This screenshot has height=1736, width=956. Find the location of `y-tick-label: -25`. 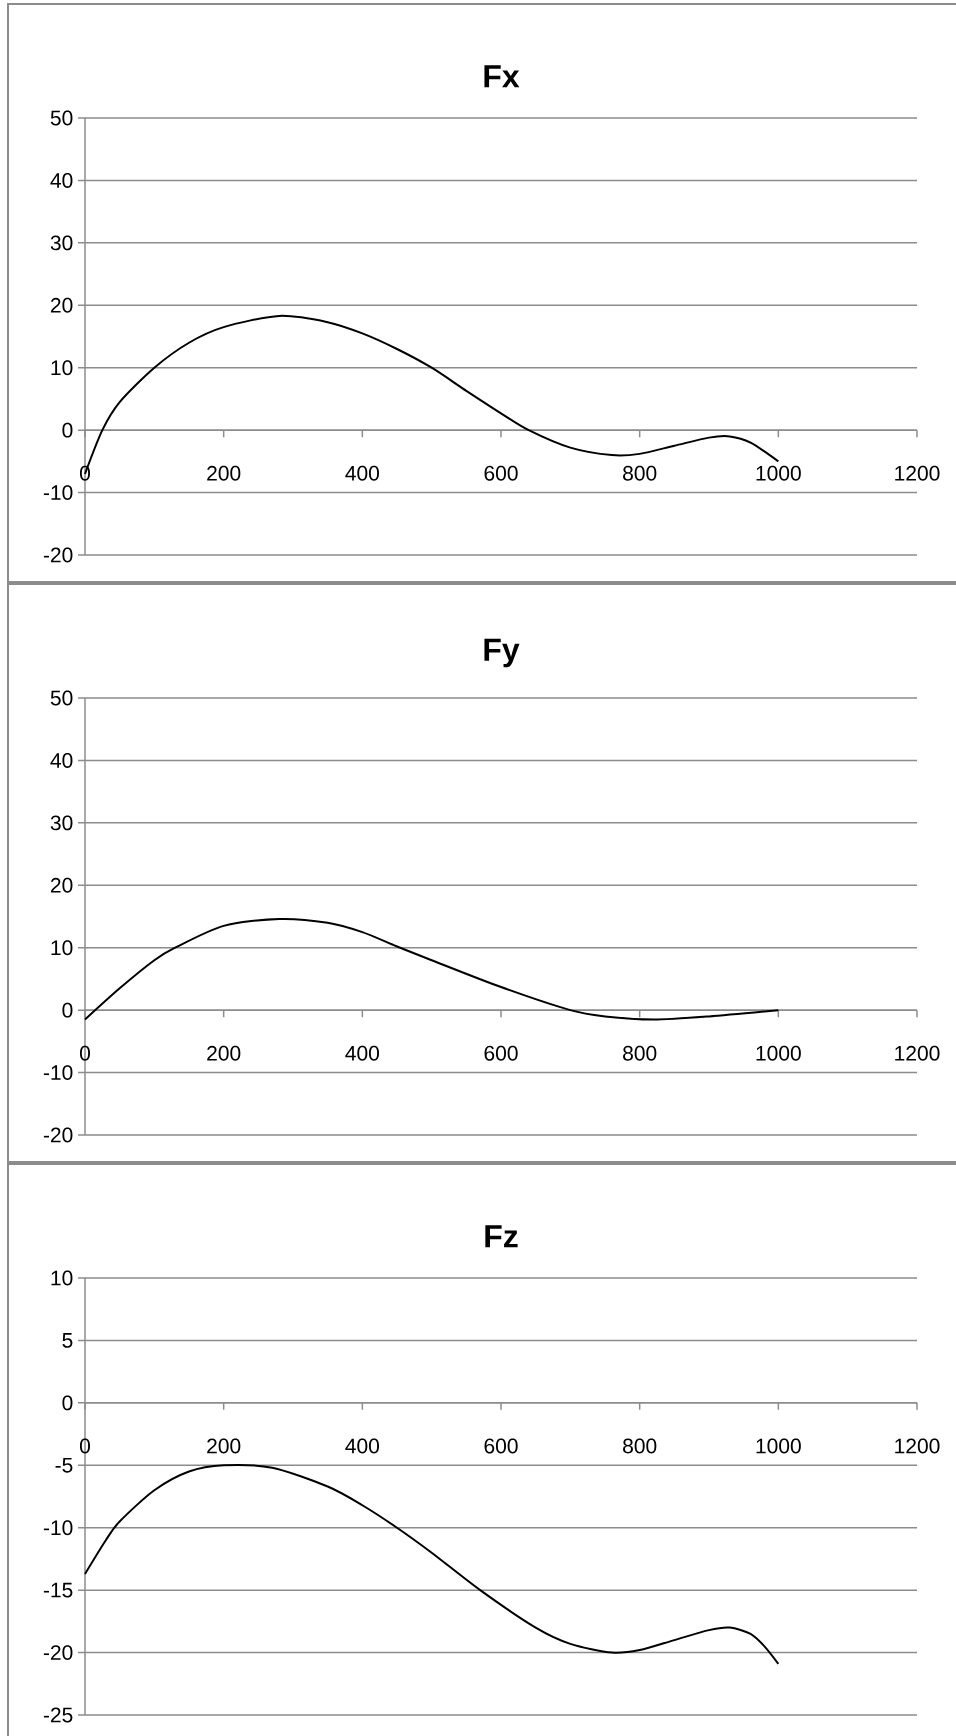

y-tick-label: -25 is located at coordinates (58, 1715).